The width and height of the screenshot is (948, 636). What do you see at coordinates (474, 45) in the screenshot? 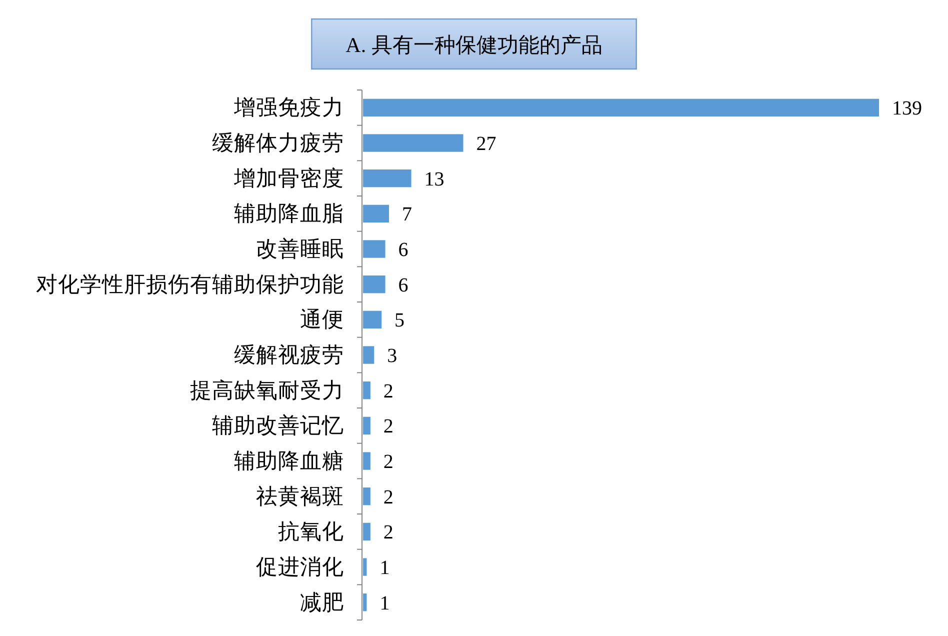
I see `chart-title: A. 具有一种保健功能的产品` at bounding box center [474, 45].